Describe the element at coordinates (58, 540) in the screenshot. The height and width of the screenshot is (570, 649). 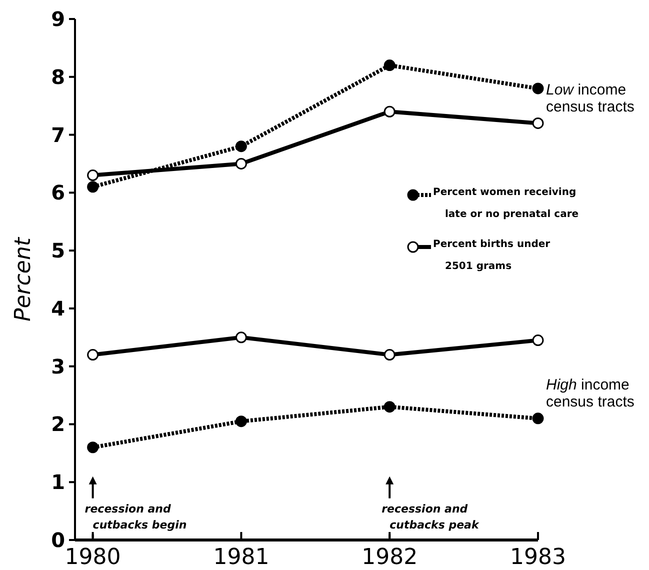
I see `y-tick-label: 0` at that location.